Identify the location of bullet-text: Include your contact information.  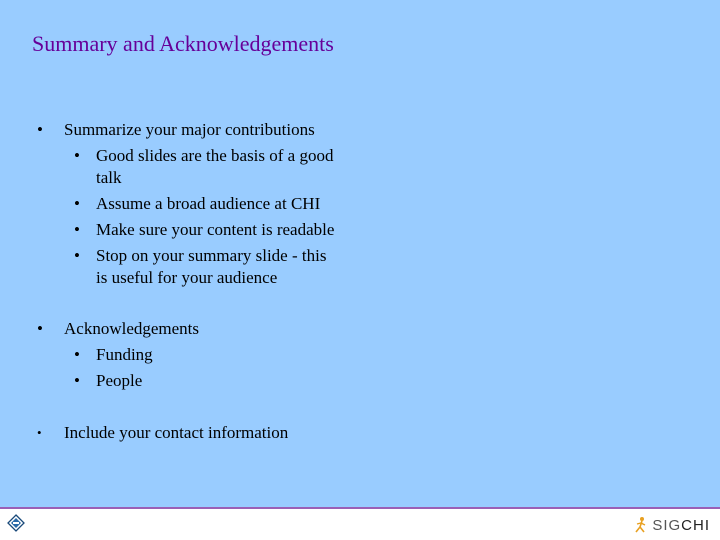
(176, 432).